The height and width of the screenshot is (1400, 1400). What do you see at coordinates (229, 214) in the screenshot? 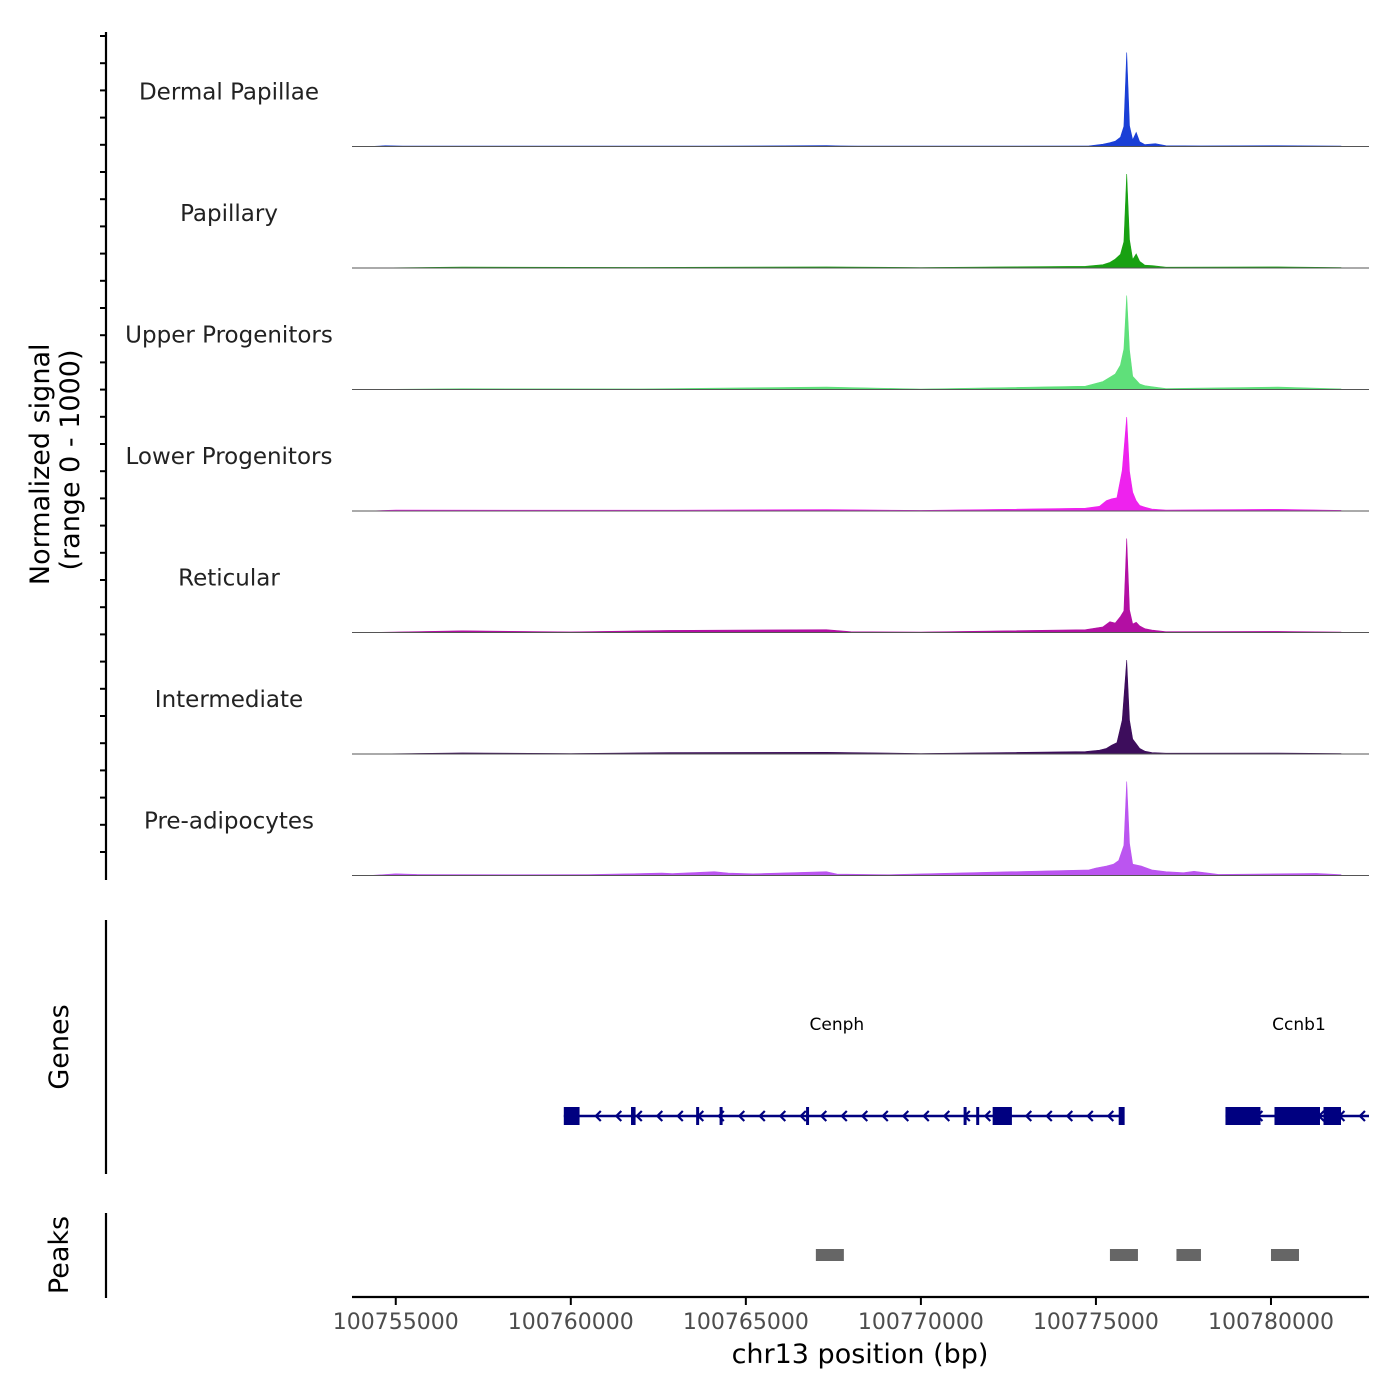
I see `track-label: Papillary` at bounding box center [229, 214].